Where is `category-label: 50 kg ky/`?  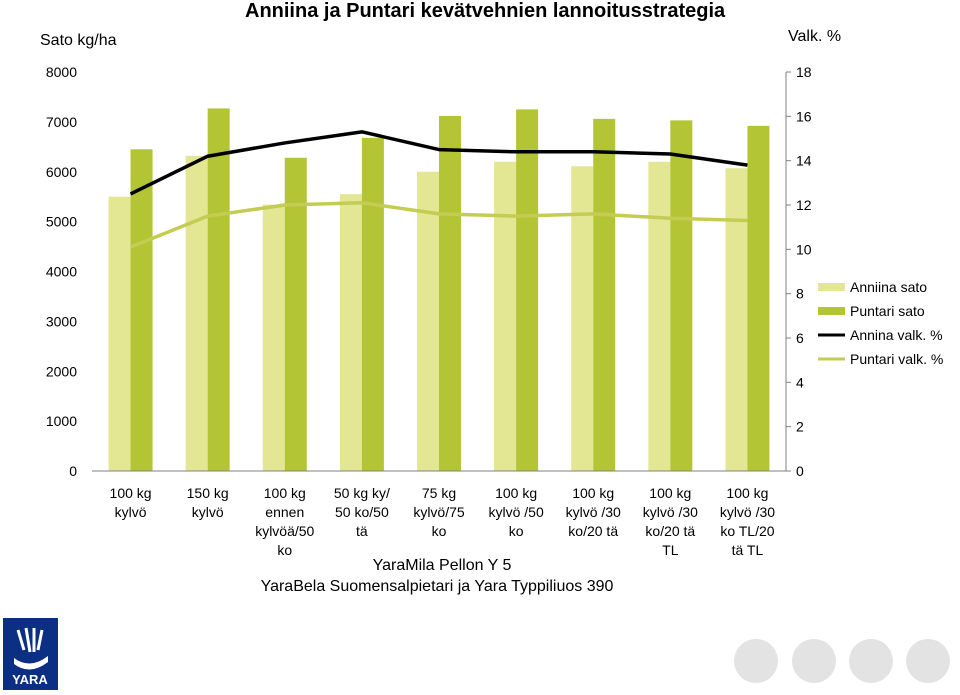 category-label: 50 kg ky/ is located at coordinates (362, 493).